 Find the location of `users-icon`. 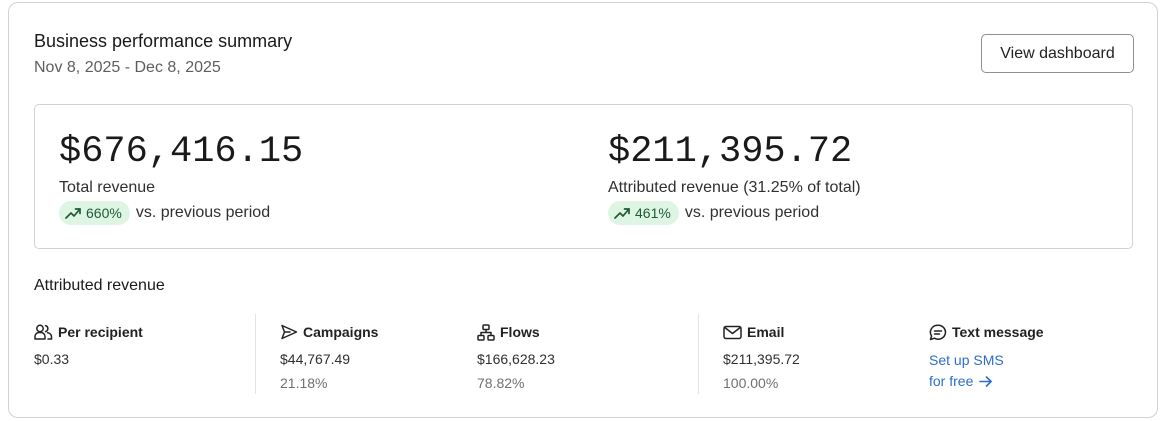

users-icon is located at coordinates (43, 332).